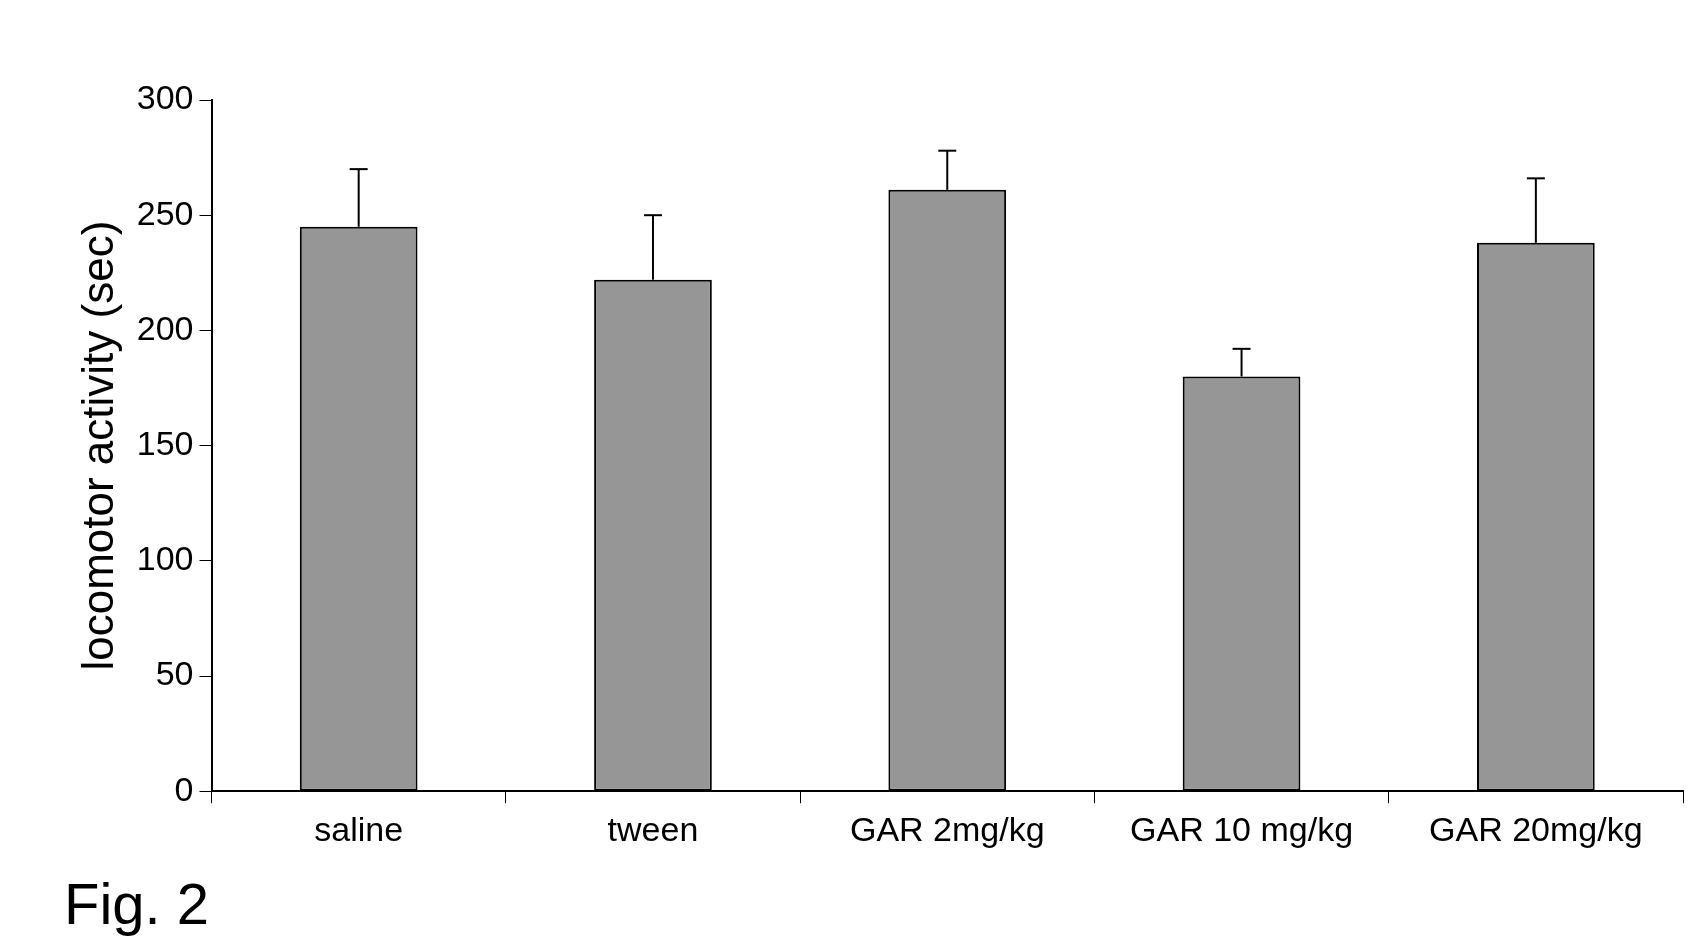 The width and height of the screenshot is (1699, 942). Describe the element at coordinates (653, 828) in the screenshot. I see `x-tick-label: tween` at that location.